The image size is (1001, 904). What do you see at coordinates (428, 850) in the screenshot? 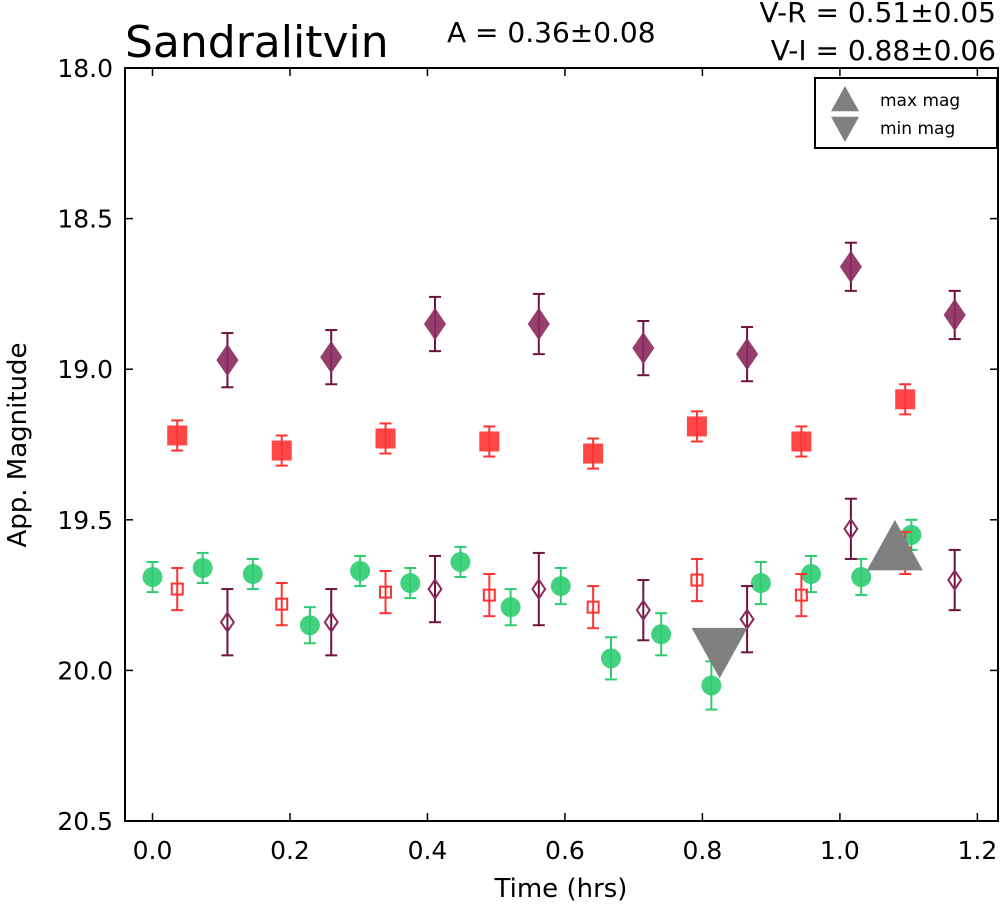
I see `x-tick-label: 0.4` at bounding box center [428, 850].